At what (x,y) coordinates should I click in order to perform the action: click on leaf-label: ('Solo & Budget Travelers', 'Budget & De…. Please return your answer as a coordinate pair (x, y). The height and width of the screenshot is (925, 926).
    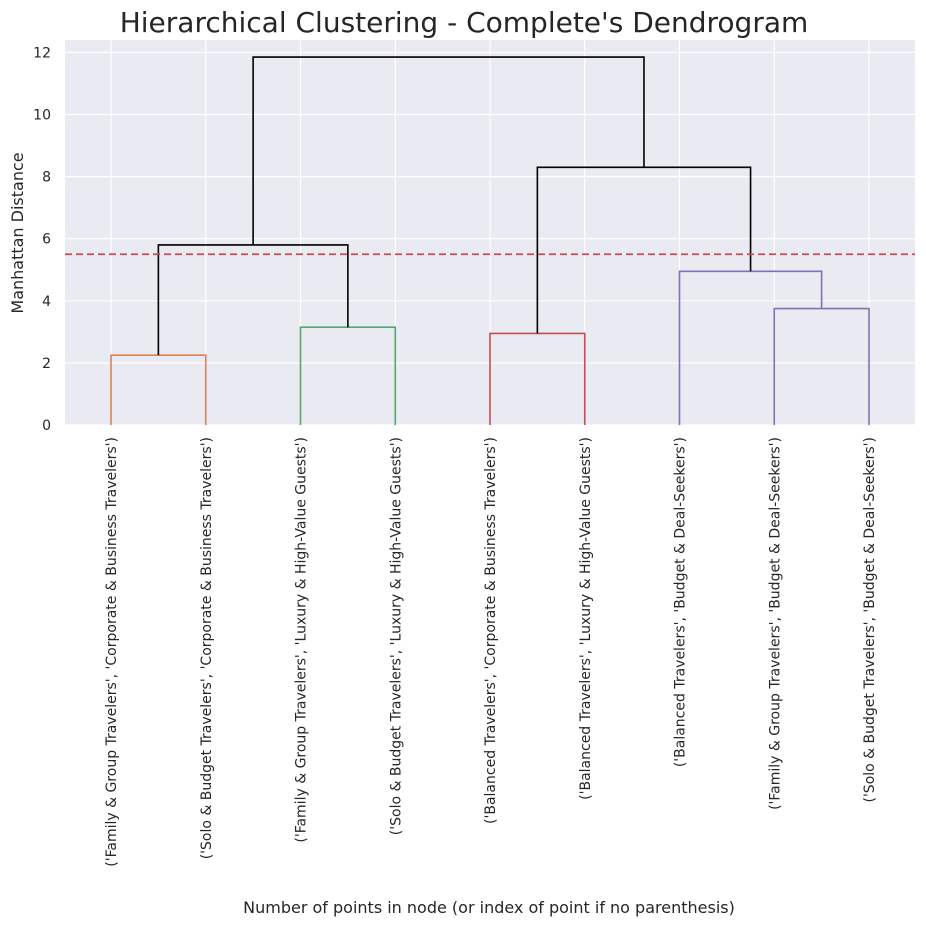
    Looking at the image, I should click on (870, 620).